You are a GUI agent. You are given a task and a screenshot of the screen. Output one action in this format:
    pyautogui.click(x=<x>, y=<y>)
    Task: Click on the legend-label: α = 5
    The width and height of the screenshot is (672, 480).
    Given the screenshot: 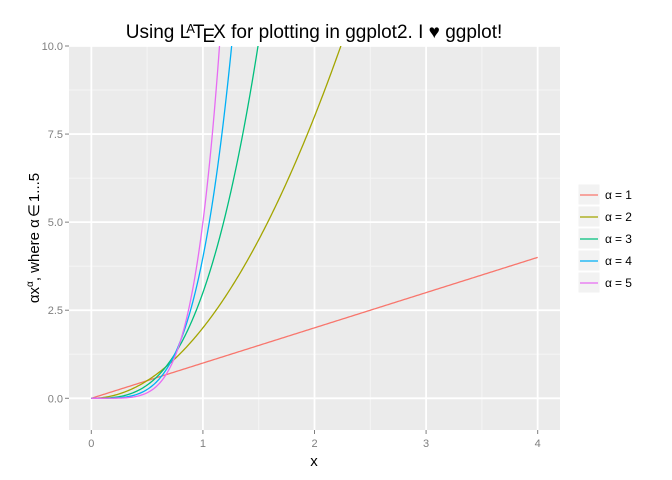 What is the action you would take?
    pyautogui.click(x=618, y=283)
    